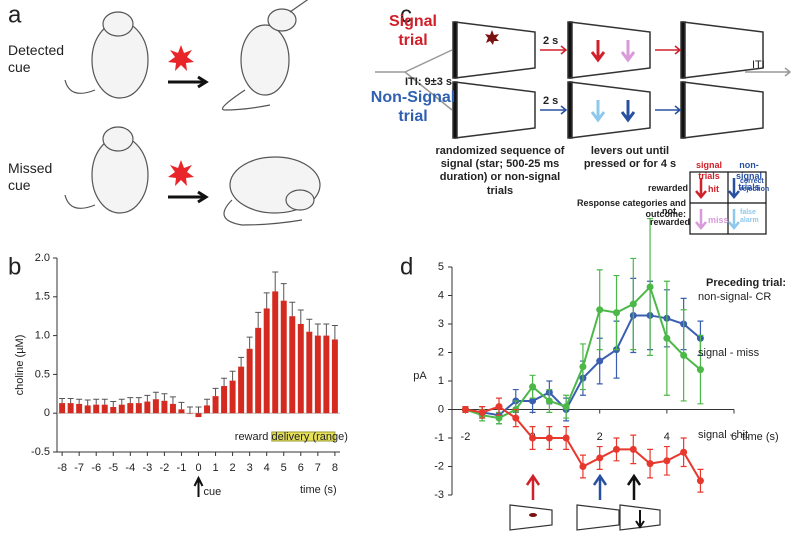 The image size is (800, 535). Describe the element at coordinates (746, 283) in the screenshot. I see `legend-title: Preceding trial:` at that location.